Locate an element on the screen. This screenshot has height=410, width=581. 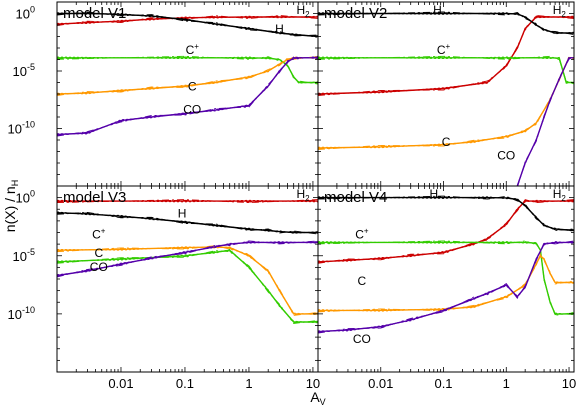
y-tick-exp: -5 is located at coordinates (31, 252).